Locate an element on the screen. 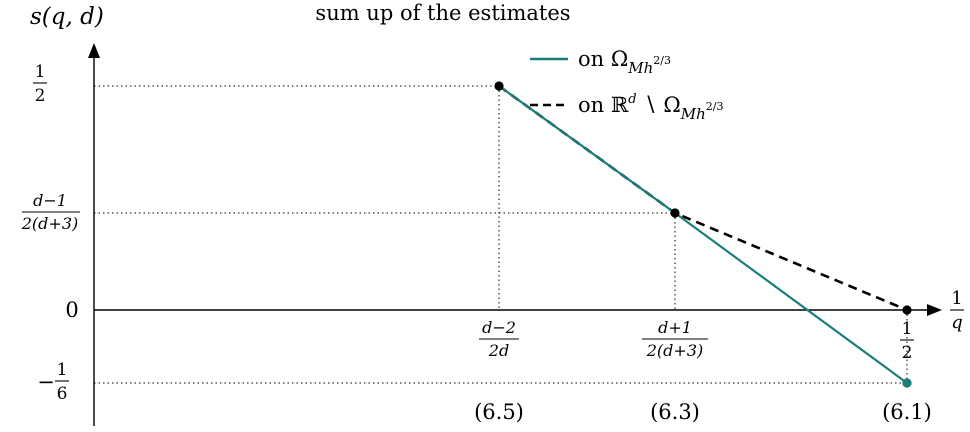 Image resolution: width=970 pixels, height=432 pixels. y-tick-mid-numerator: d−1 is located at coordinates (50, 200).